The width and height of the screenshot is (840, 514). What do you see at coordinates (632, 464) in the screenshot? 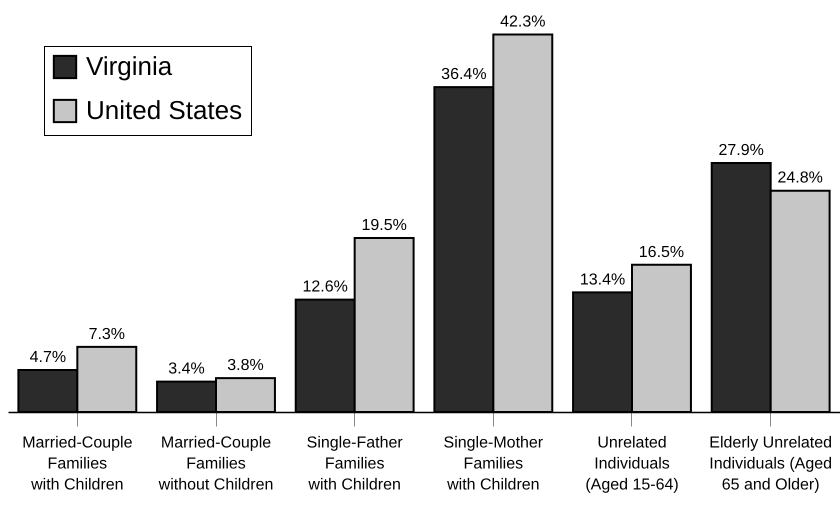
I see `x-tick-label: Unrelated Individuals (Aged 15-64)` at bounding box center [632, 464].